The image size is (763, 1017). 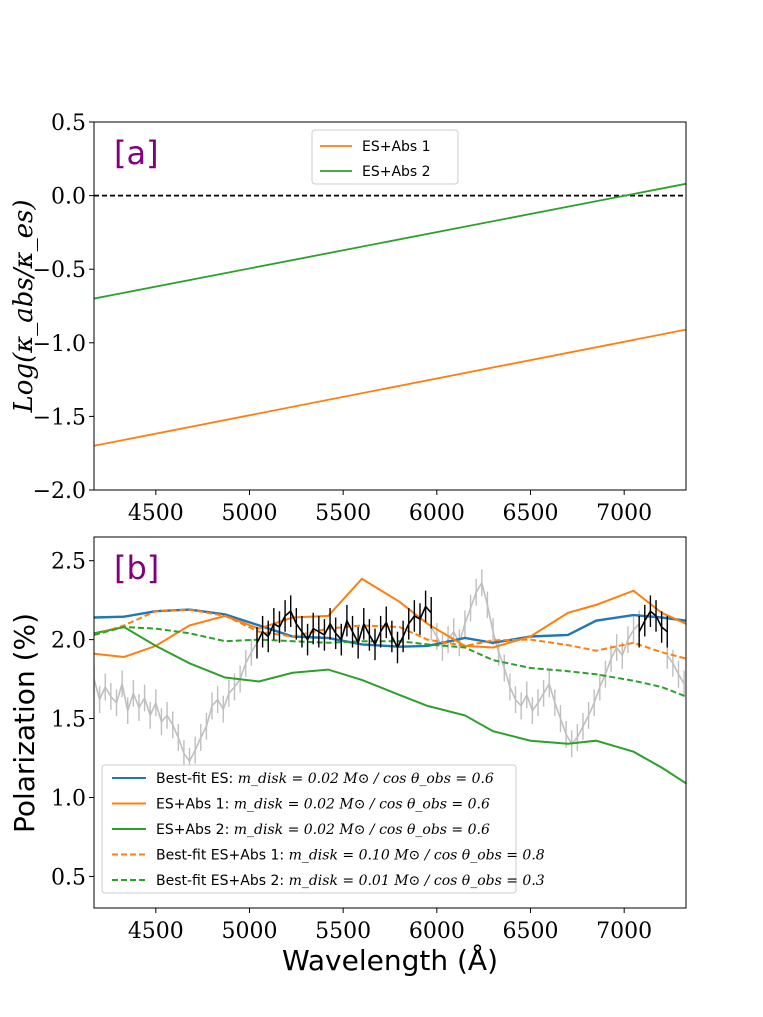 I want to click on panel-a-x-tick-label: 5000, so click(x=249, y=513).